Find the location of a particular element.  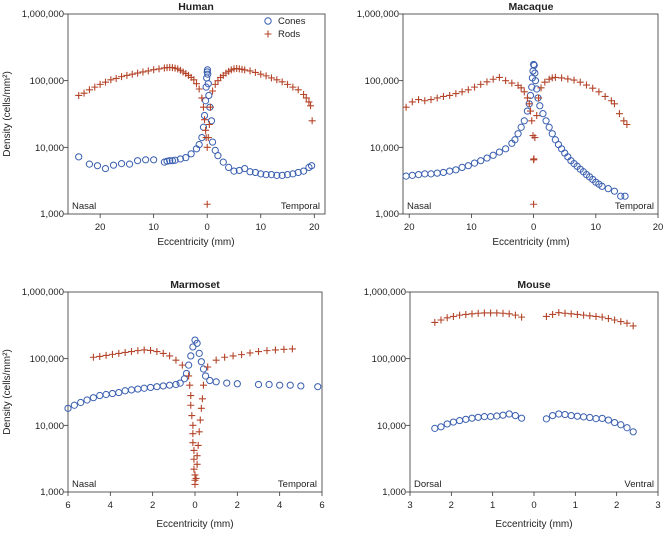

x-tick-label: 4 is located at coordinates (279, 505).